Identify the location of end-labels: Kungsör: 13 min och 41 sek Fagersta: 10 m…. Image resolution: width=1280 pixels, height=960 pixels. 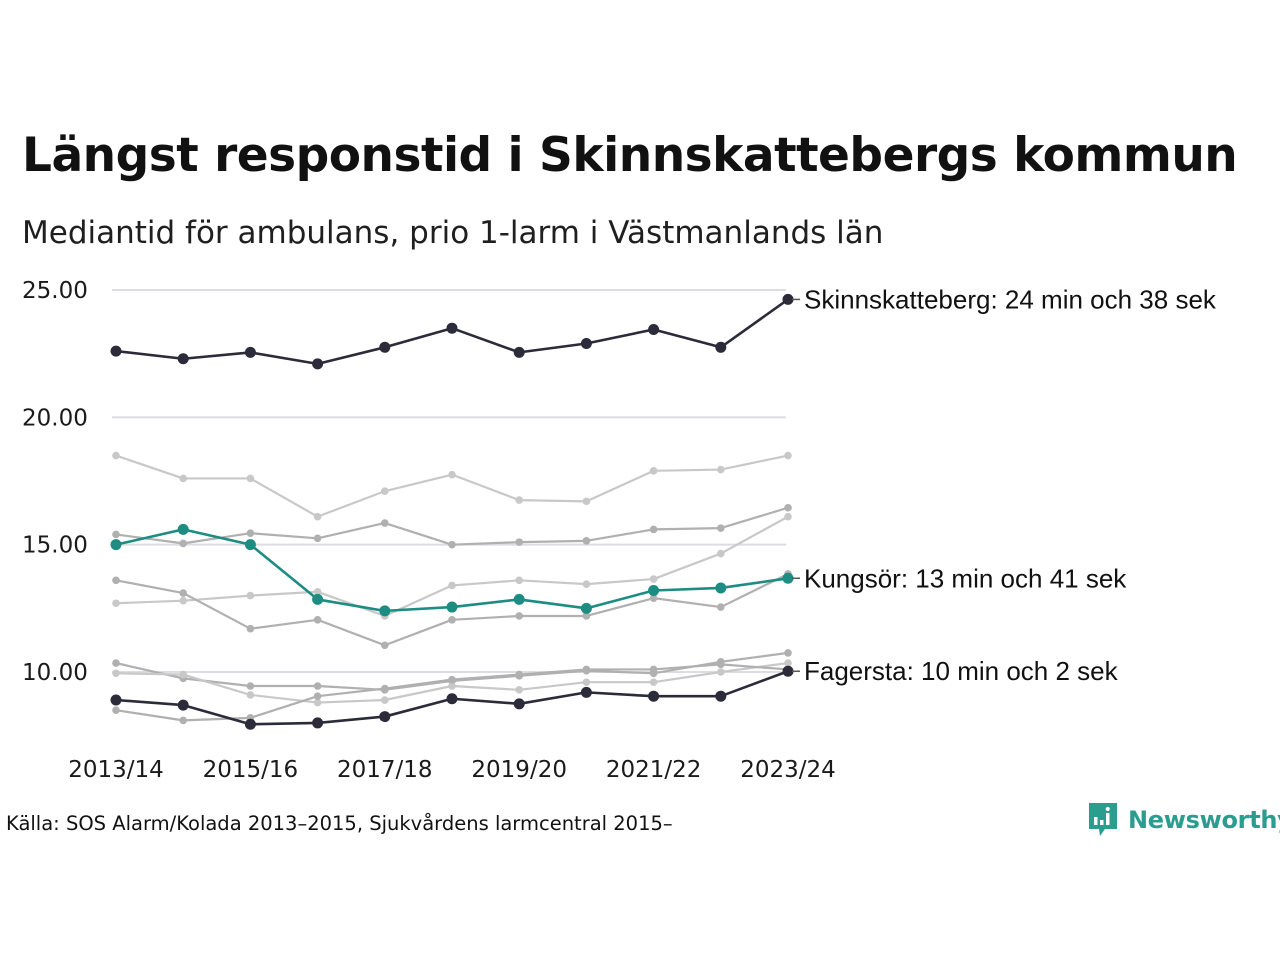
(1004, 485).